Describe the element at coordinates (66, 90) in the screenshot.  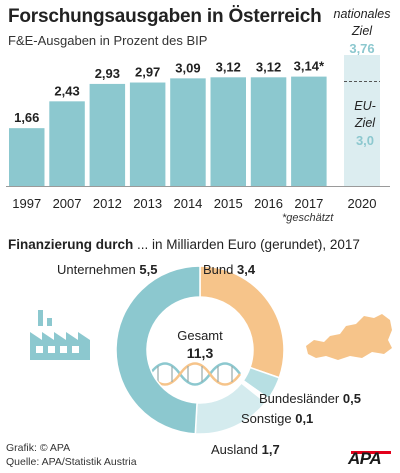
I see `bar-value-label-2007: 2,43` at that location.